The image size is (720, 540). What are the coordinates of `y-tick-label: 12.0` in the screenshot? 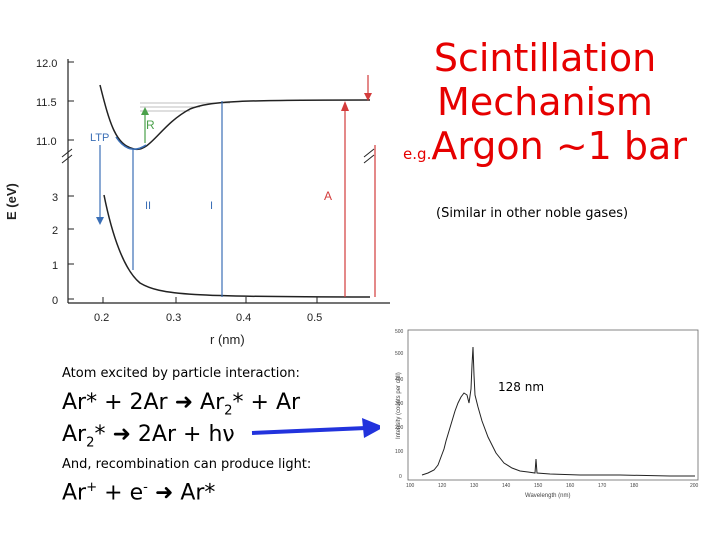 It's located at (46, 64).